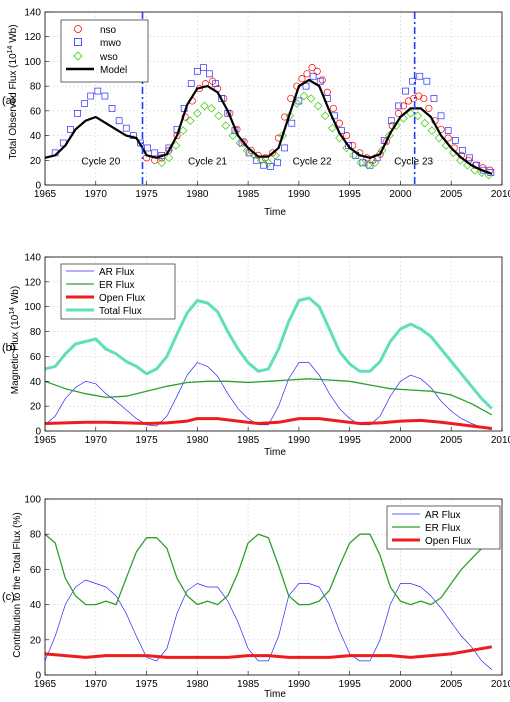 The width and height of the screenshot is (510, 702). What do you see at coordinates (350, 684) in the screenshot?
I see `x-tick-label: 1995` at bounding box center [350, 684].